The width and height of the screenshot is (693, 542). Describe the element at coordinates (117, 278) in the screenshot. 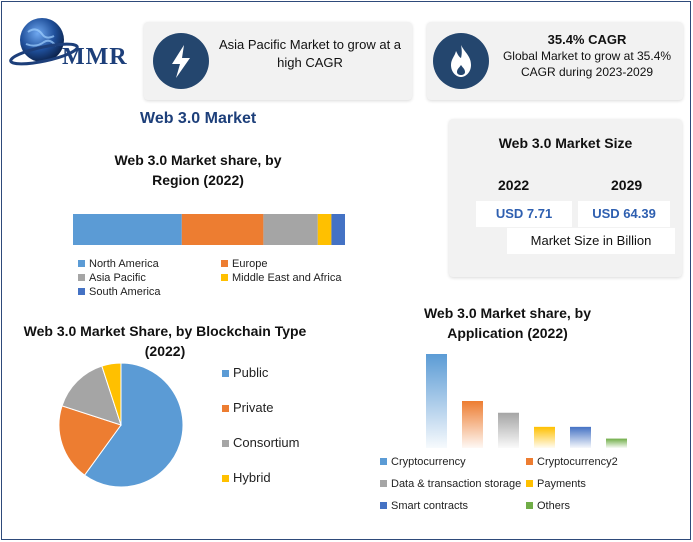

I see `legend-label: Asia Pacific` at that location.